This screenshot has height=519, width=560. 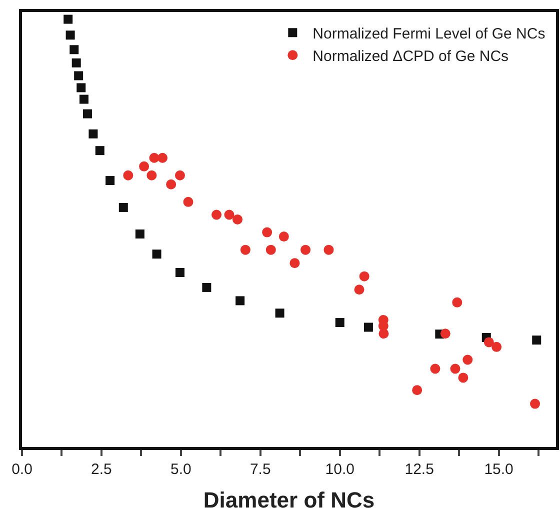 What do you see at coordinates (260, 469) in the screenshot?
I see `x-tick-label: 7.5` at bounding box center [260, 469].